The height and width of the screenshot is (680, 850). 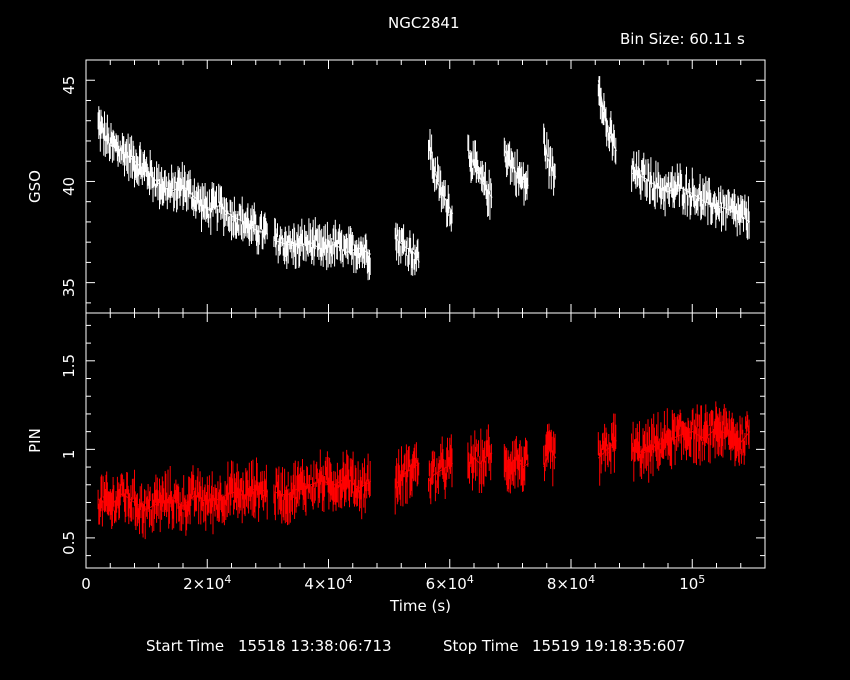 What do you see at coordinates (420, 606) in the screenshot?
I see `x-axis-label: Time (s)` at bounding box center [420, 606].